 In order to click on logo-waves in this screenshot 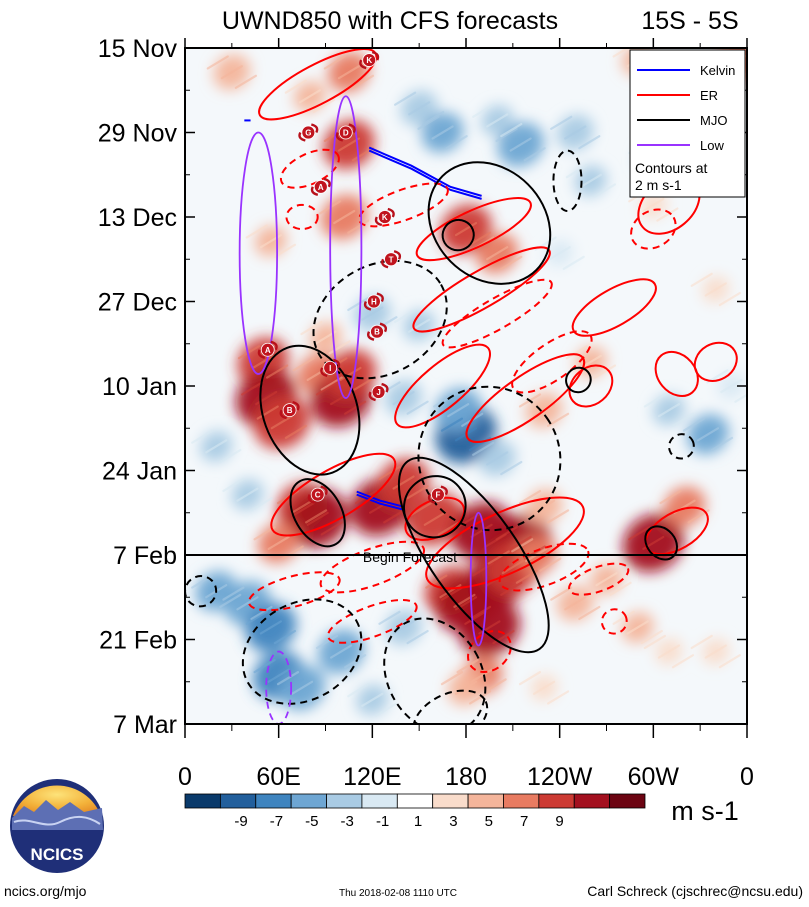, I will do `click(57, 821)`.